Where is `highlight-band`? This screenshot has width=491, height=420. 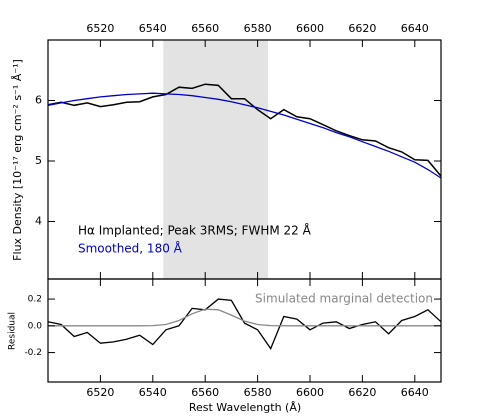 highlight-band is located at coordinates (216, 159).